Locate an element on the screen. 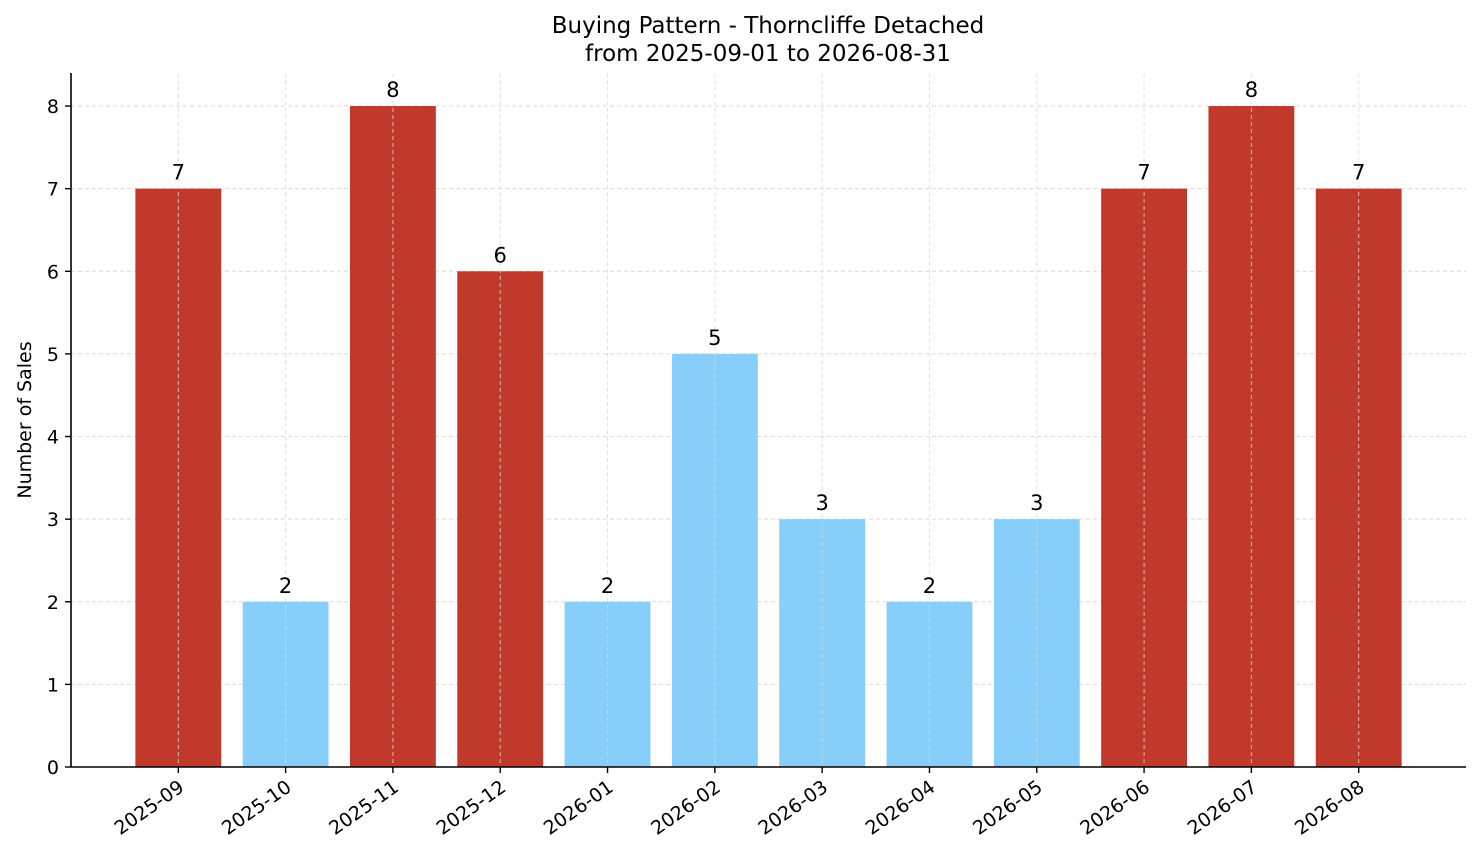 This screenshot has width=1481, height=867. x-tick-label: 2026-05 is located at coordinates (1008, 808).